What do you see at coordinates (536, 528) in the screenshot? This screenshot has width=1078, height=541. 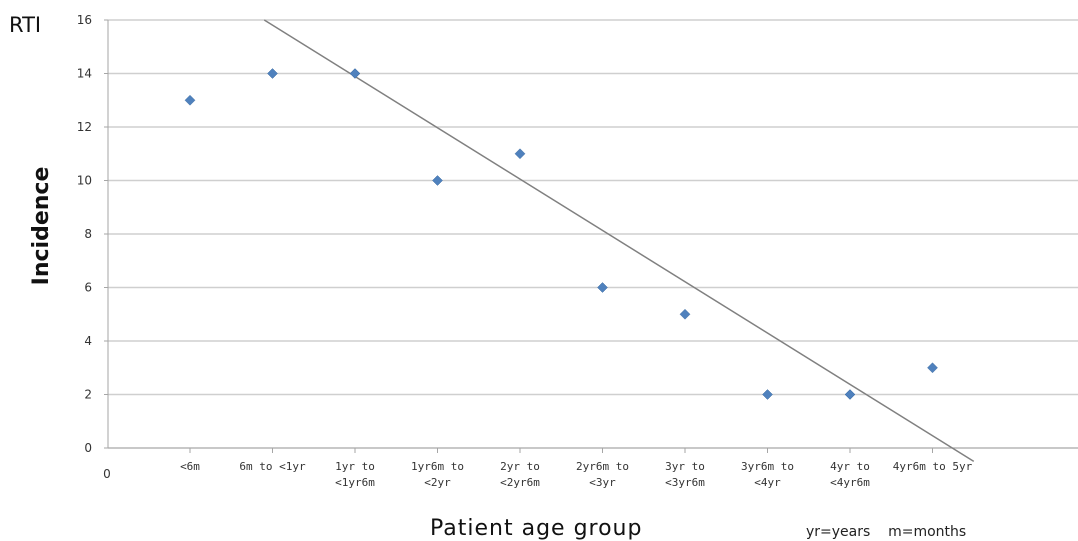 I see `x-axis-label: Patient age group` at bounding box center [536, 528].